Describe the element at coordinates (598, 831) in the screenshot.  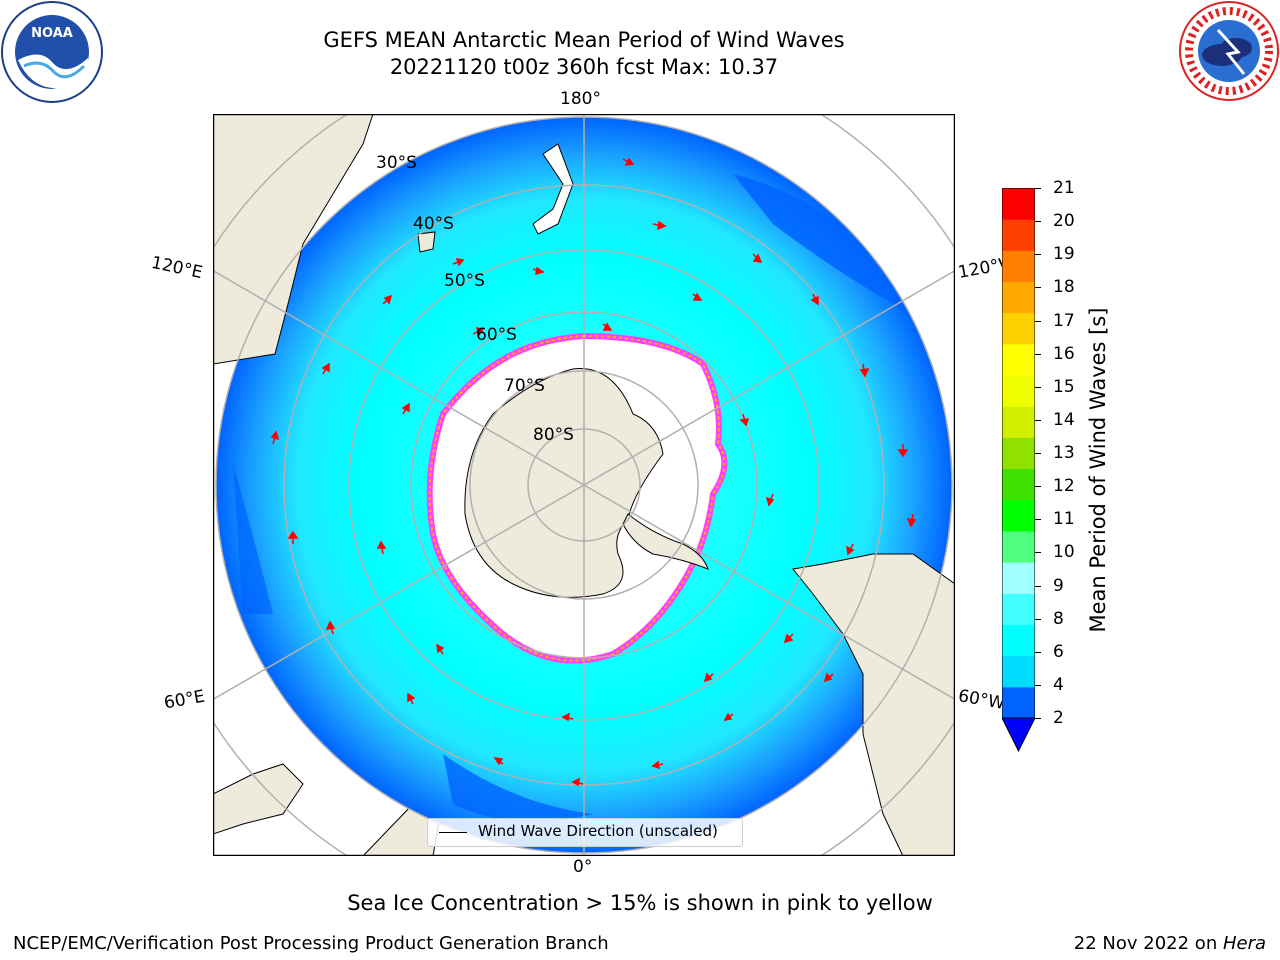
I see `legend-label: Wind Wave Direction (unscaled)` at that location.